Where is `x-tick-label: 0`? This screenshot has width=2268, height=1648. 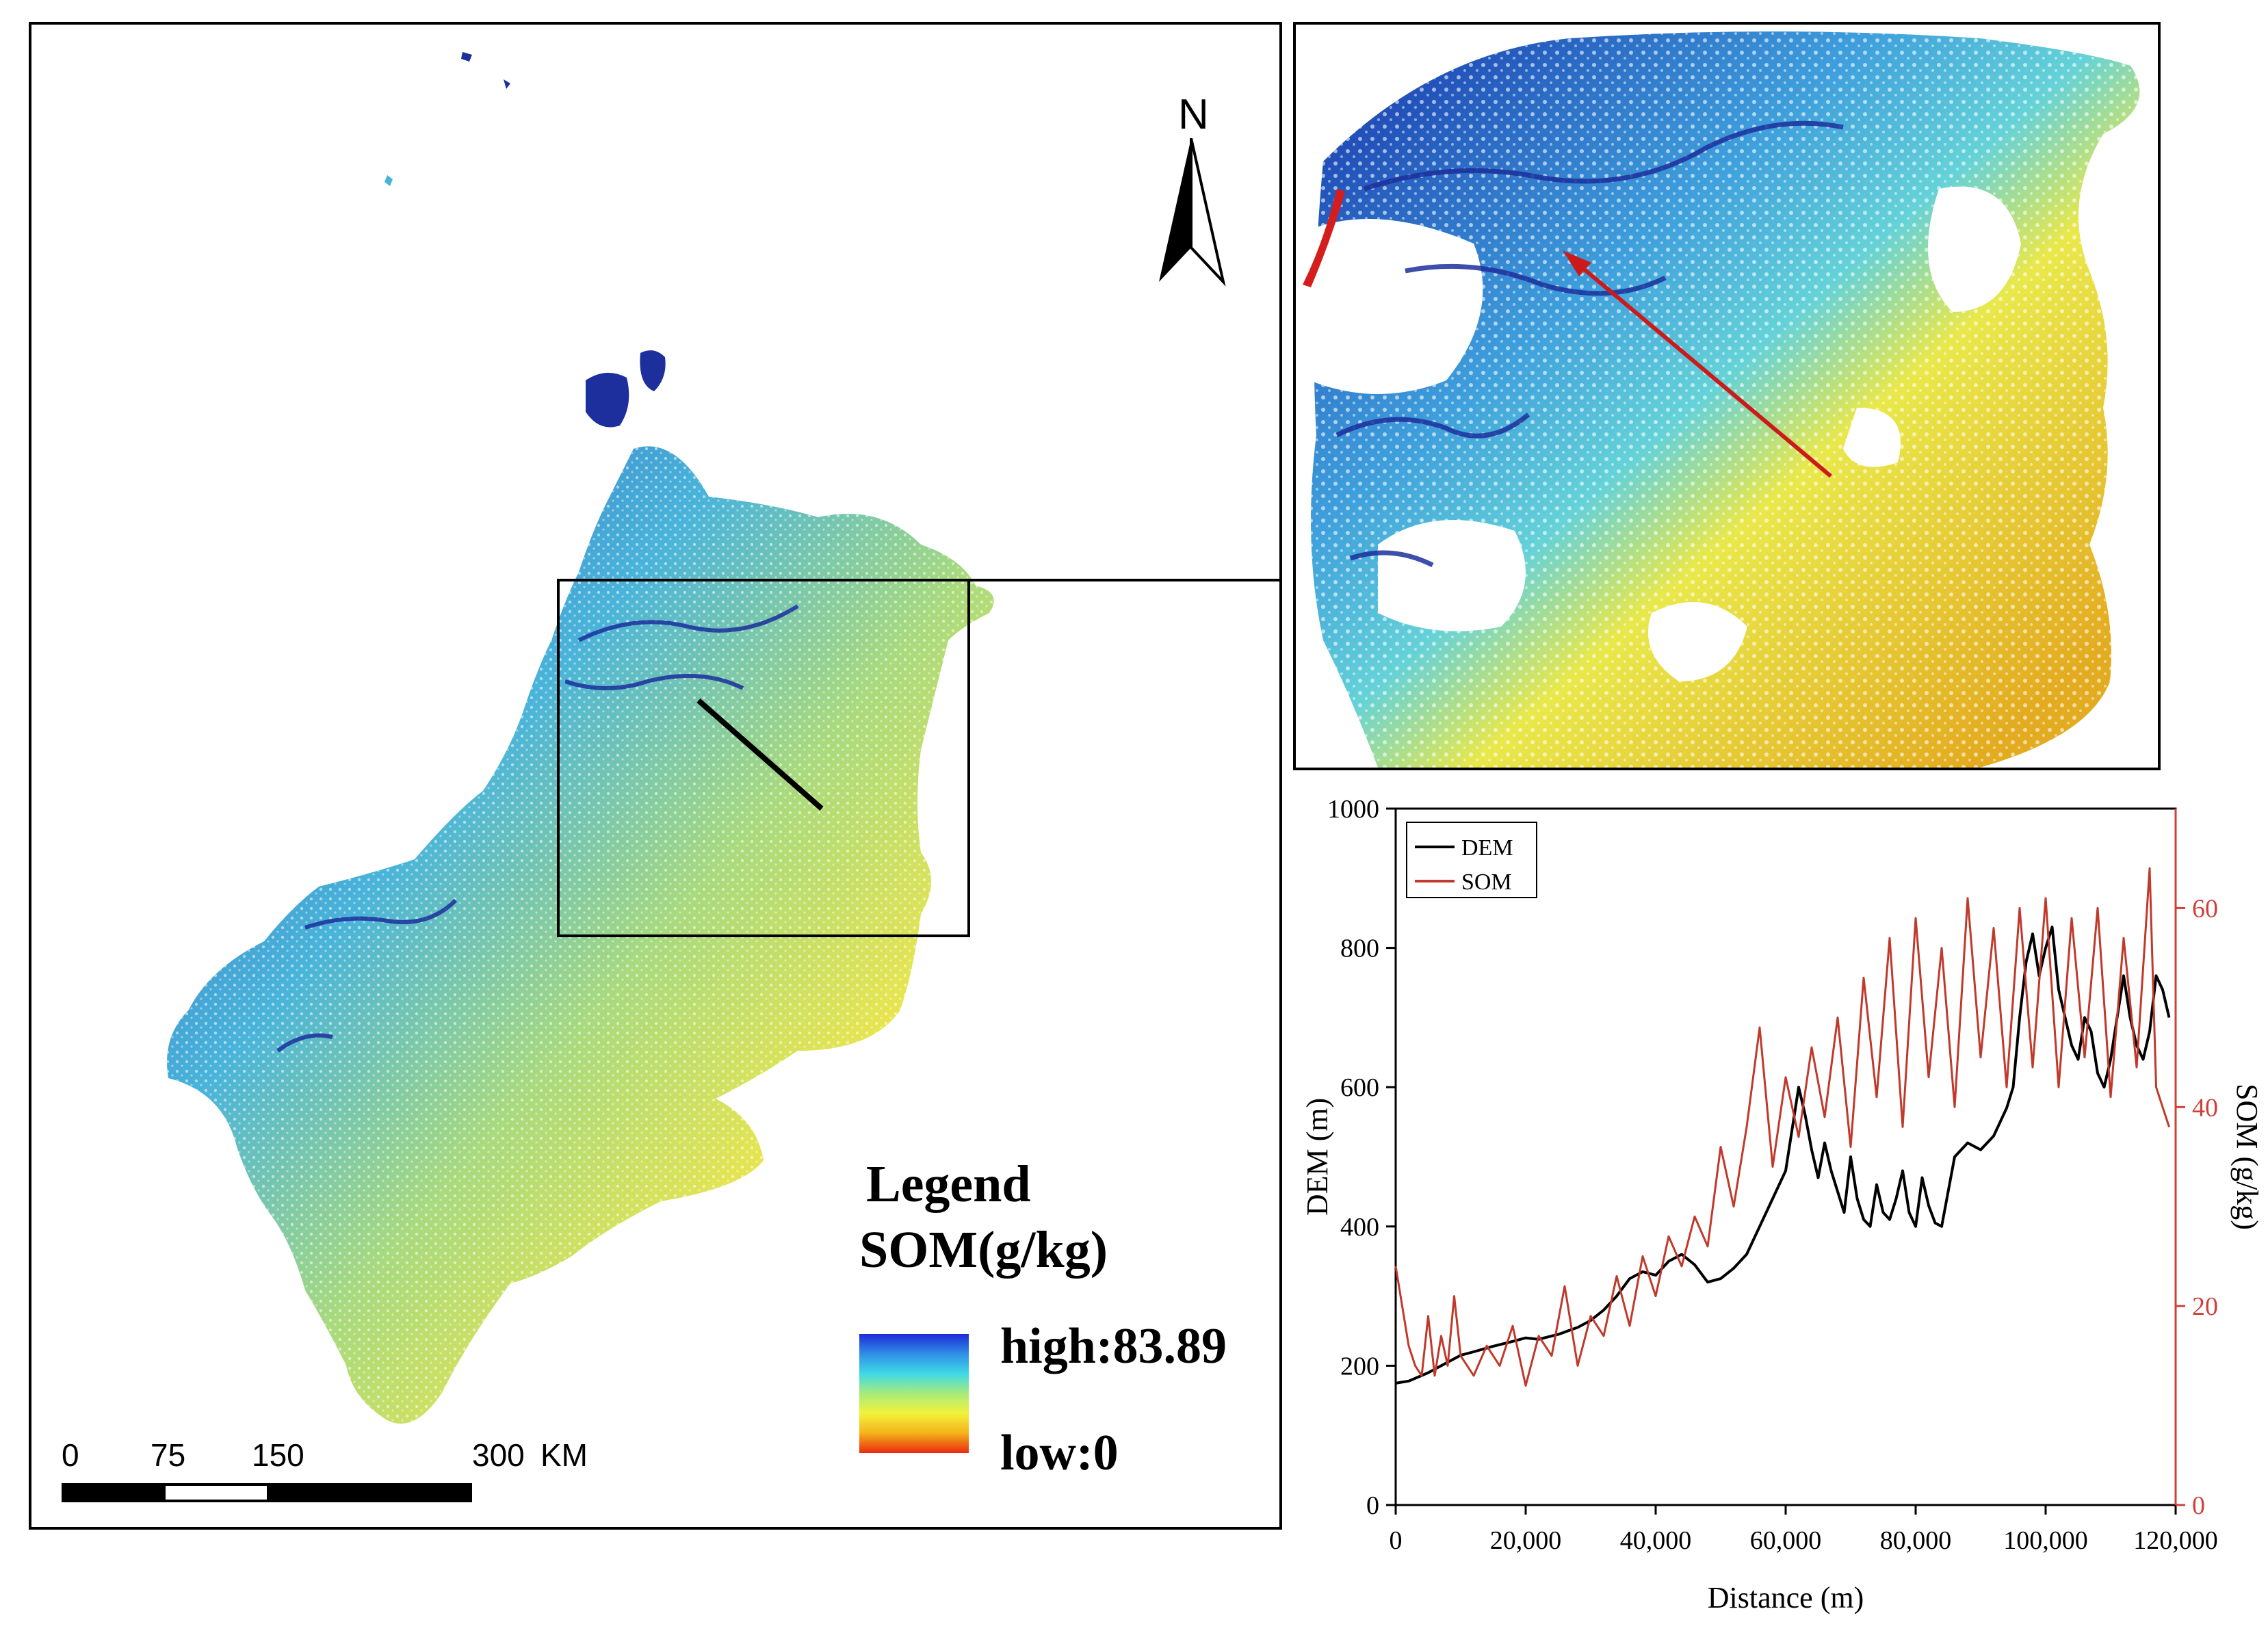
x-tick-label: 0 is located at coordinates (1396, 1540).